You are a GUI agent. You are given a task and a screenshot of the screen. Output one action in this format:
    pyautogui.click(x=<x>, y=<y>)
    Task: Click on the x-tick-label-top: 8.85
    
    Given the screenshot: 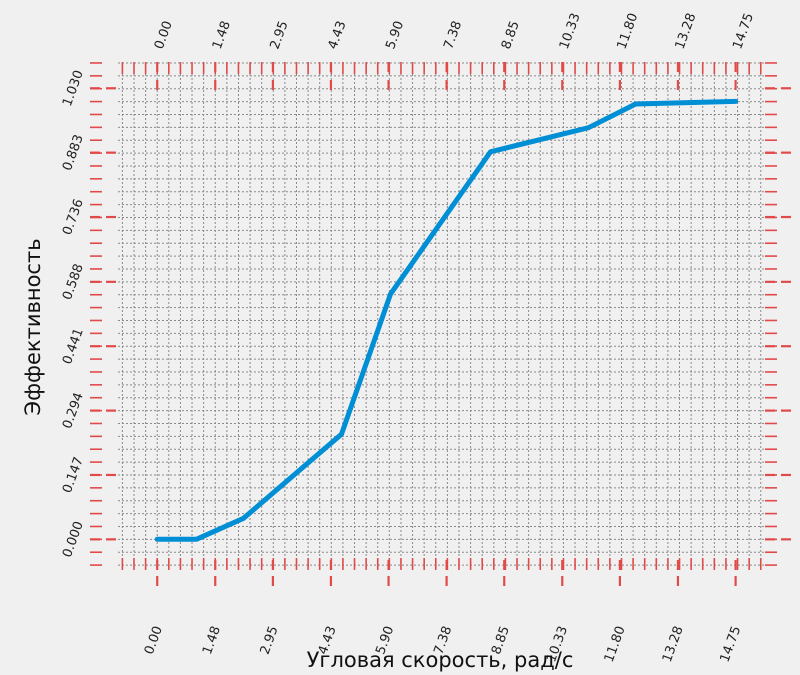 What is the action you would take?
    pyautogui.click(x=511, y=35)
    